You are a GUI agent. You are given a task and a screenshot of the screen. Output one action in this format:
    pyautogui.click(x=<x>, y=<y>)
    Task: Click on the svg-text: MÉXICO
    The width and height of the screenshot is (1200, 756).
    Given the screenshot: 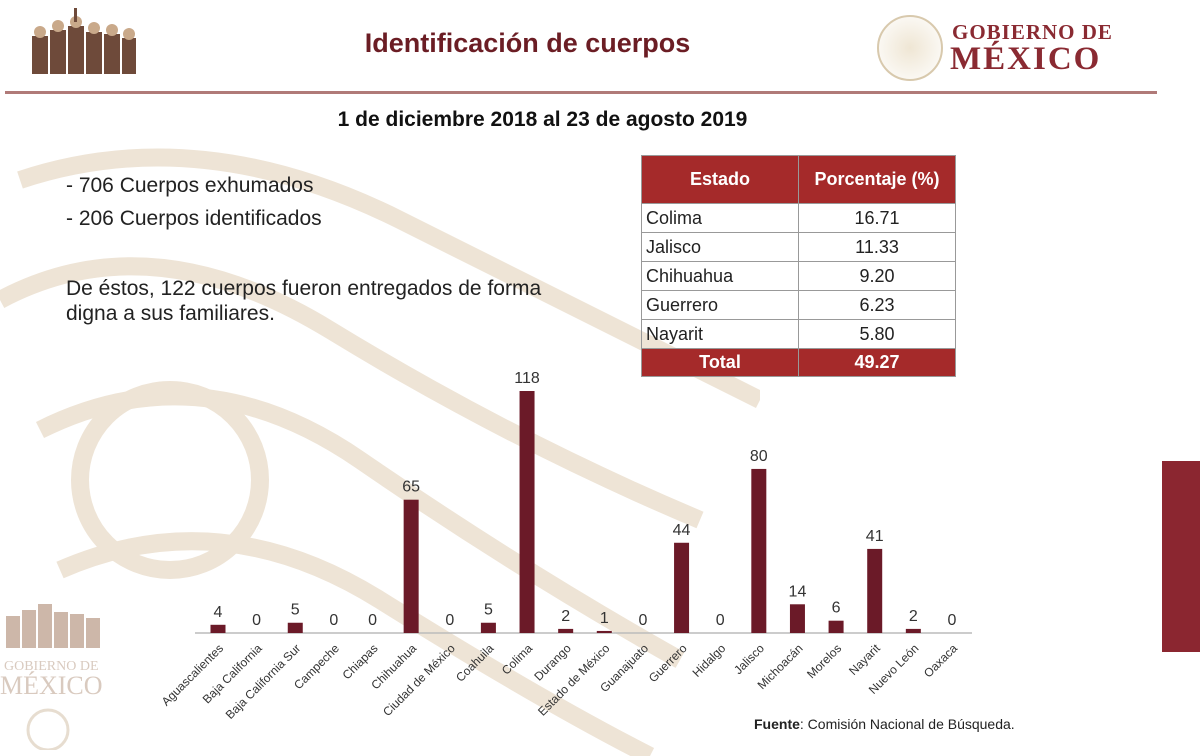 What is the action you would take?
    pyautogui.click(x=51, y=685)
    